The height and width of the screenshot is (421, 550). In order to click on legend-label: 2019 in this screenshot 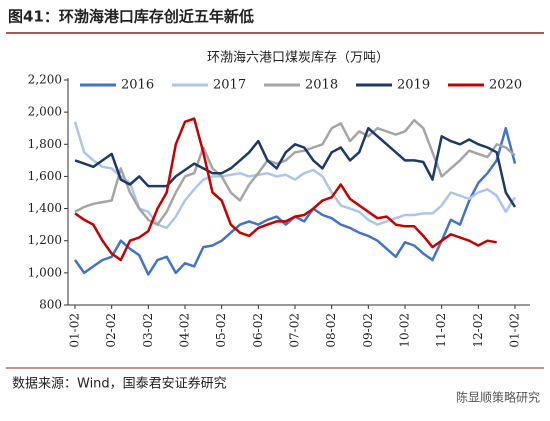, I will do `click(413, 85)`.